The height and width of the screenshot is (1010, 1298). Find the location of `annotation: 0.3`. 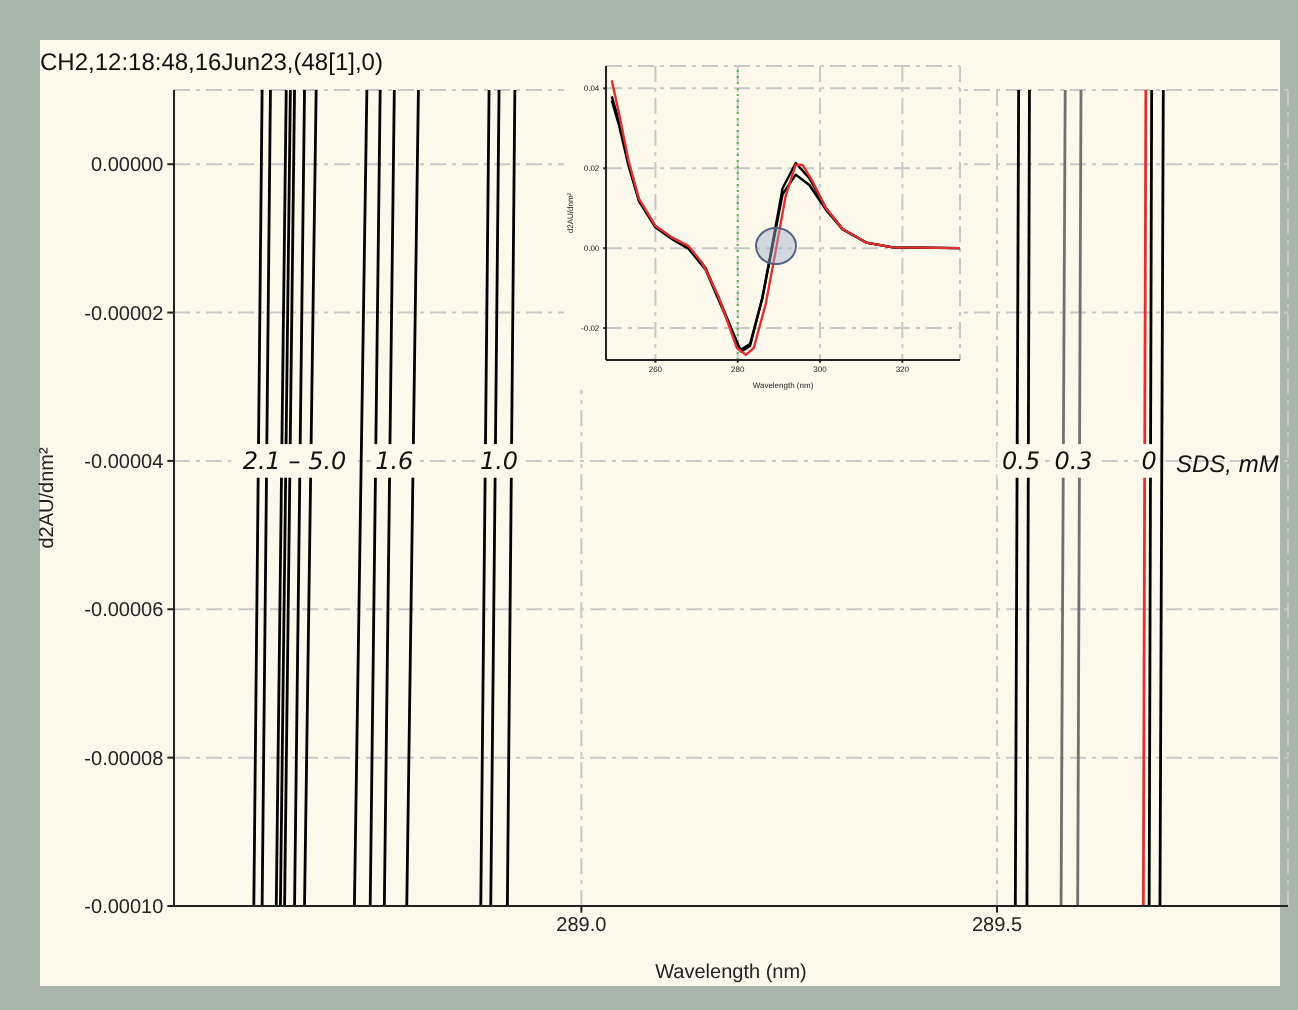

annotation: 0.3 is located at coordinates (1073, 460).